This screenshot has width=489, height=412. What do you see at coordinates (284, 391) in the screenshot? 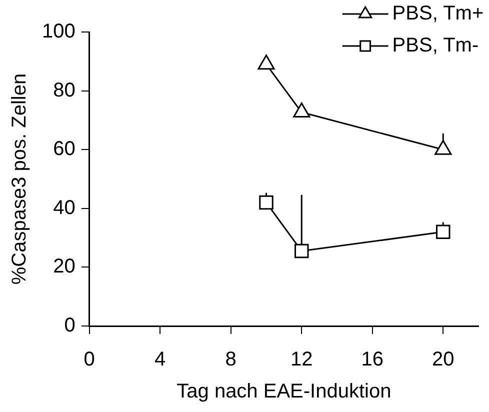
I see `x-axis-title: Tag nach EAE-Induktion` at bounding box center [284, 391].